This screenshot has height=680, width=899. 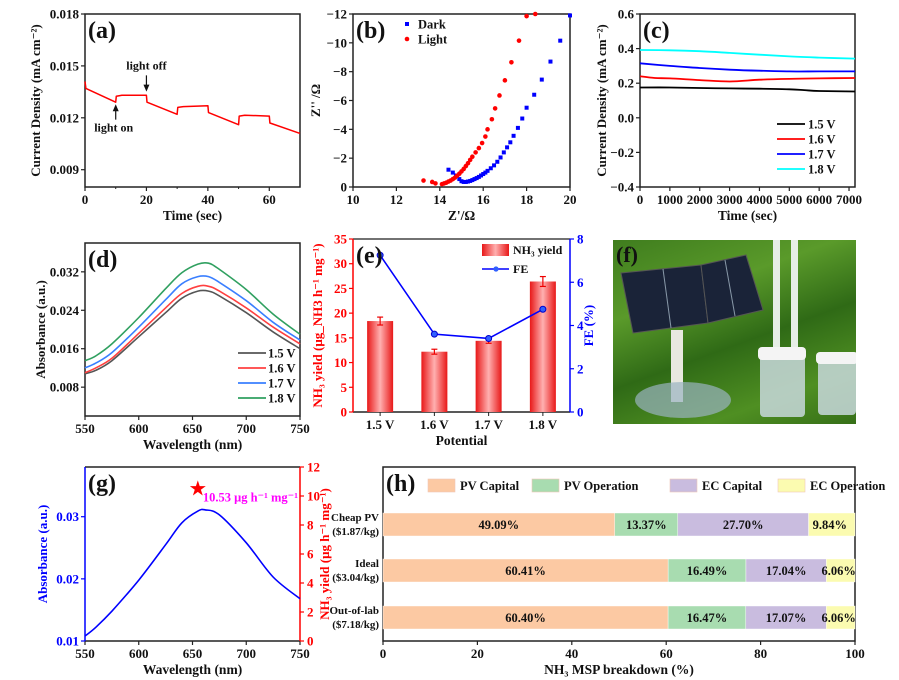 I want to click on chart-a-ytick-label: 0.012, so click(x=64, y=117).